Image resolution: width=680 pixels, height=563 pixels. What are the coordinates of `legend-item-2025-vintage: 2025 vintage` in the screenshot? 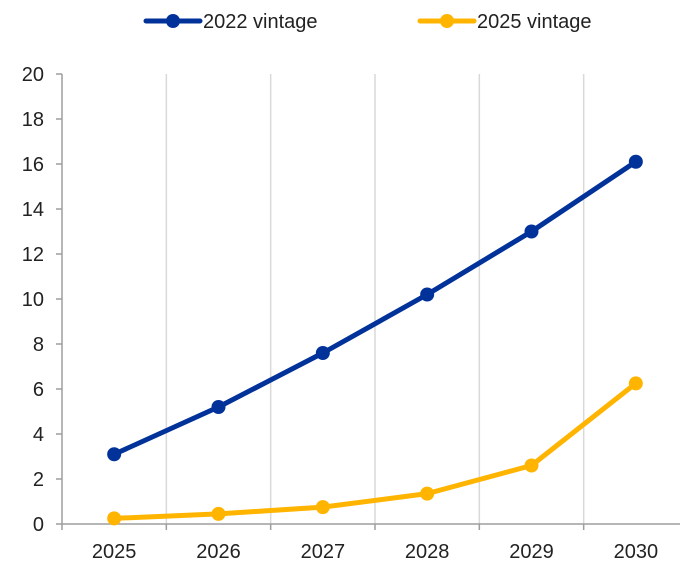 It's located at (504, 22).